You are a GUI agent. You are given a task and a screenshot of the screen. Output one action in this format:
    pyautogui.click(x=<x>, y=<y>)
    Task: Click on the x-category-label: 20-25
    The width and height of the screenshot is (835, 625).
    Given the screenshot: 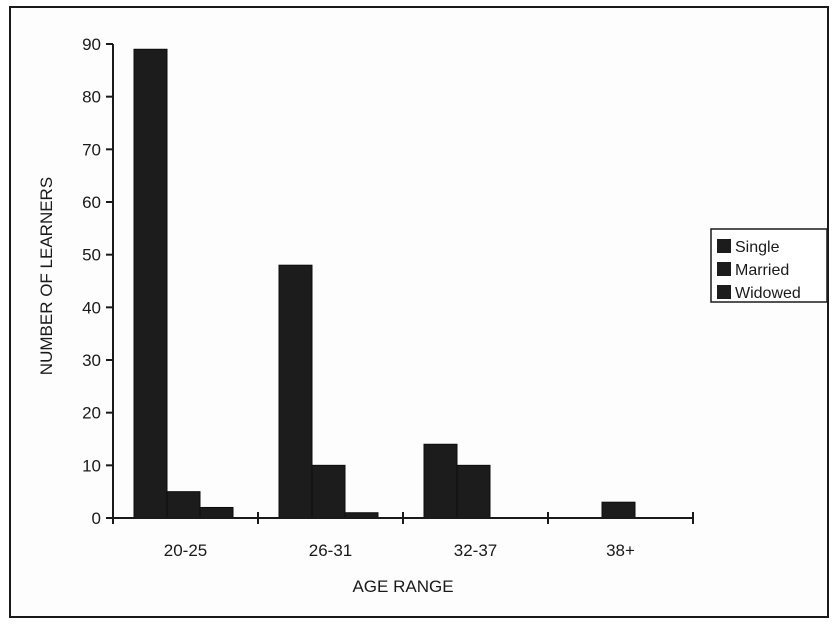 What is the action you would take?
    pyautogui.click(x=185, y=550)
    